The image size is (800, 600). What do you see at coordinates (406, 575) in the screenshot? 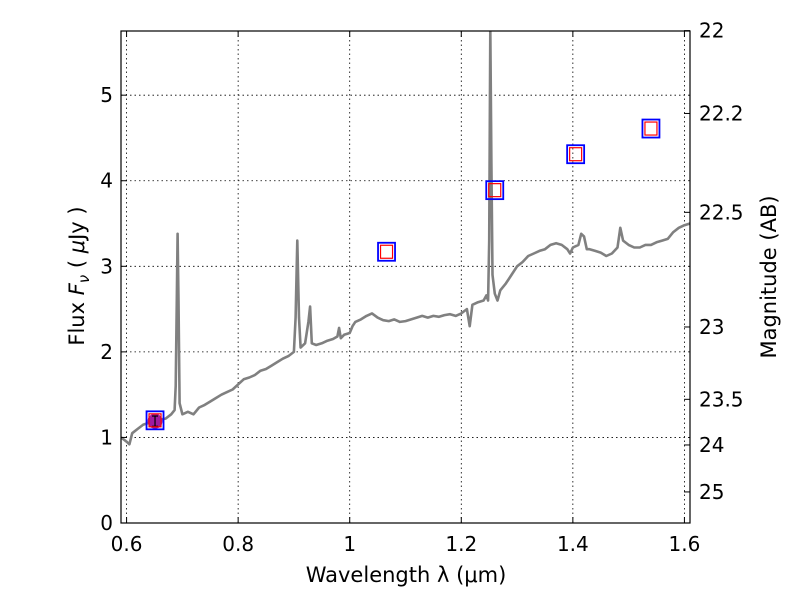
I see `x-axis-title: Wavelength λ (μm)` at bounding box center [406, 575].